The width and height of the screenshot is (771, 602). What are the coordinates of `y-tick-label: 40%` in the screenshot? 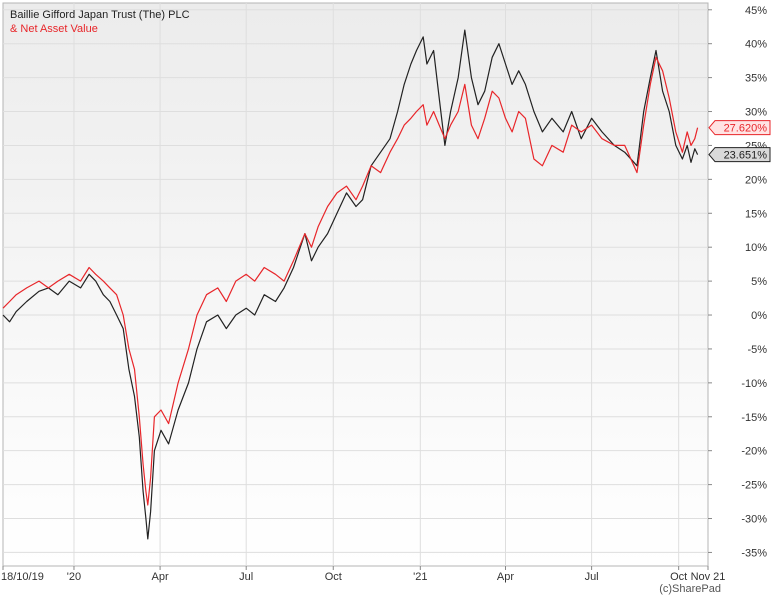 It's located at (756, 45).